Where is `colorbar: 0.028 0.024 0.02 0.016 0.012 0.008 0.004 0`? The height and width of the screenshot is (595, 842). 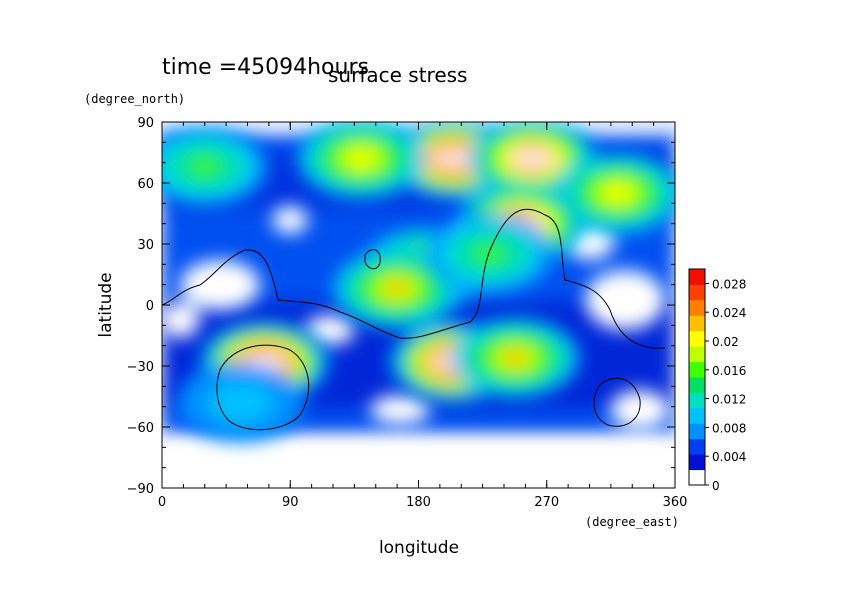 colorbar: 0.028 0.024 0.02 0.016 0.012 0.008 0.004 0 is located at coordinates (717, 380).